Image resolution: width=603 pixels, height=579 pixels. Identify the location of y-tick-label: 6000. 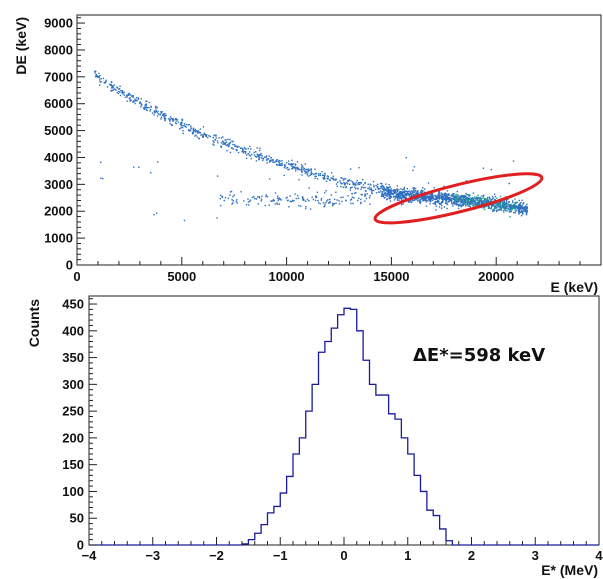
(58, 103).